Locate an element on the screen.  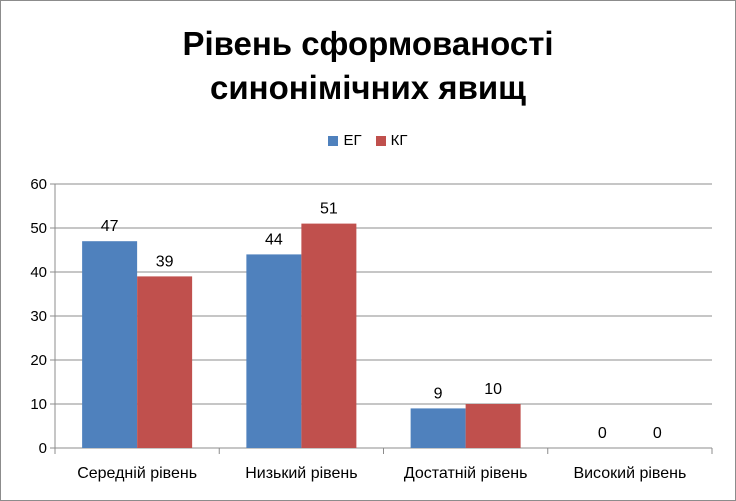
legend-swatch-eg is located at coordinates (333, 140).